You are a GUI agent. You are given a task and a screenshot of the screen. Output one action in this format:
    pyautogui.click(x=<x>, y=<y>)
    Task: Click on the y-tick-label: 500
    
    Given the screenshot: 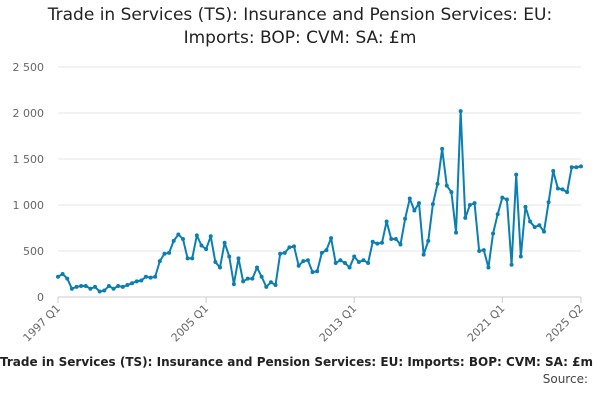 What is the action you would take?
    pyautogui.click(x=33, y=251)
    